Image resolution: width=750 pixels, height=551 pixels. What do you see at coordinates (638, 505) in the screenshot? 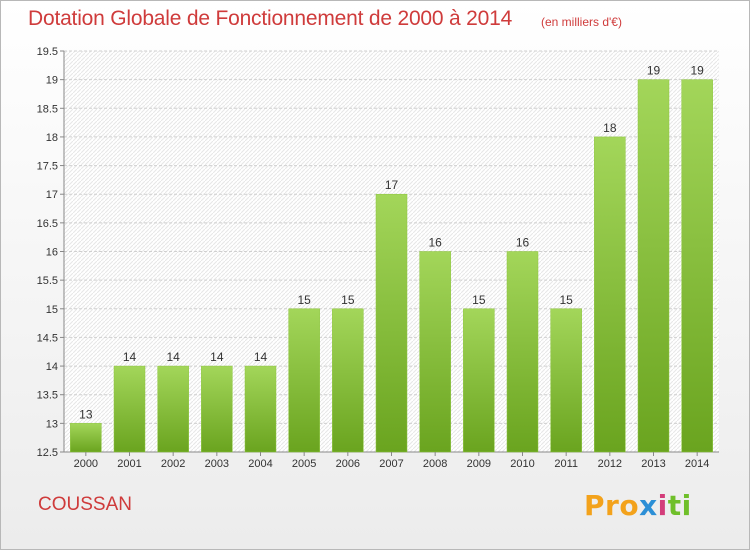
I see `proxiti-logo: Proxiti` at bounding box center [638, 505].